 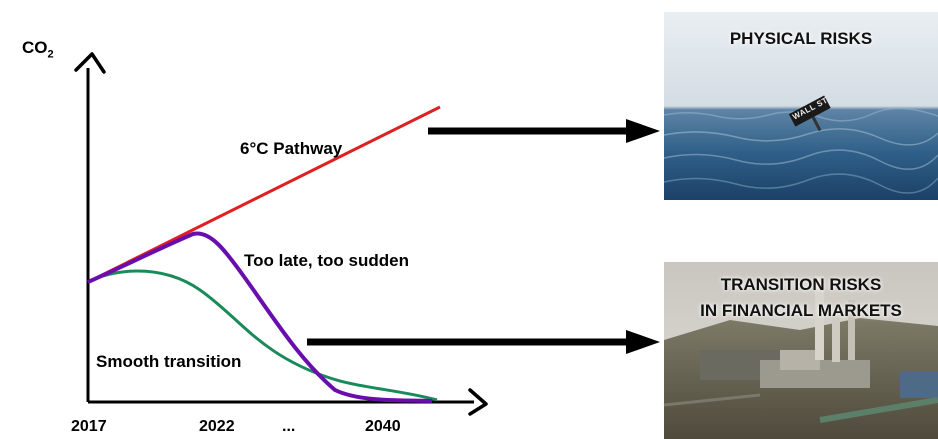 What do you see at coordinates (483, 342) in the screenshot?
I see `arrow-to-transition-risks` at bounding box center [483, 342].